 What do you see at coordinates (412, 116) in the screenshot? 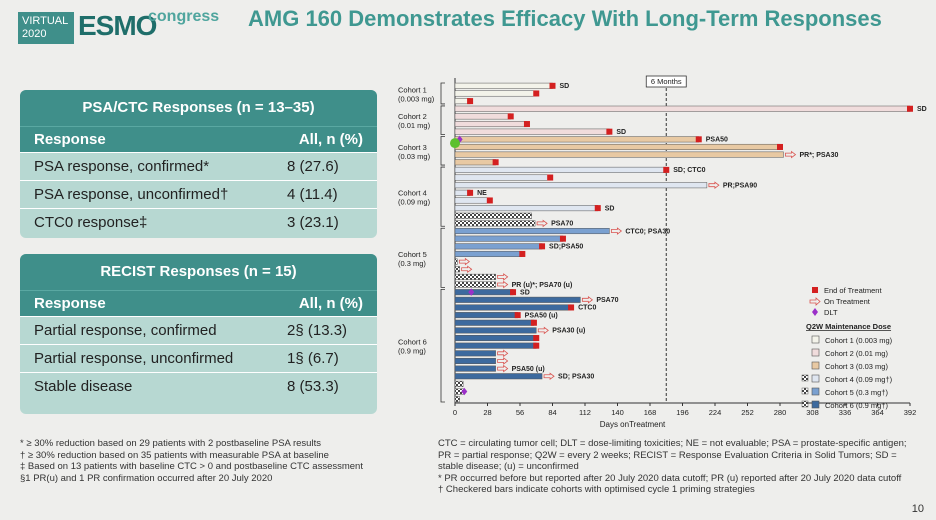
I see `cohort-label: Cohort 2` at bounding box center [412, 116].